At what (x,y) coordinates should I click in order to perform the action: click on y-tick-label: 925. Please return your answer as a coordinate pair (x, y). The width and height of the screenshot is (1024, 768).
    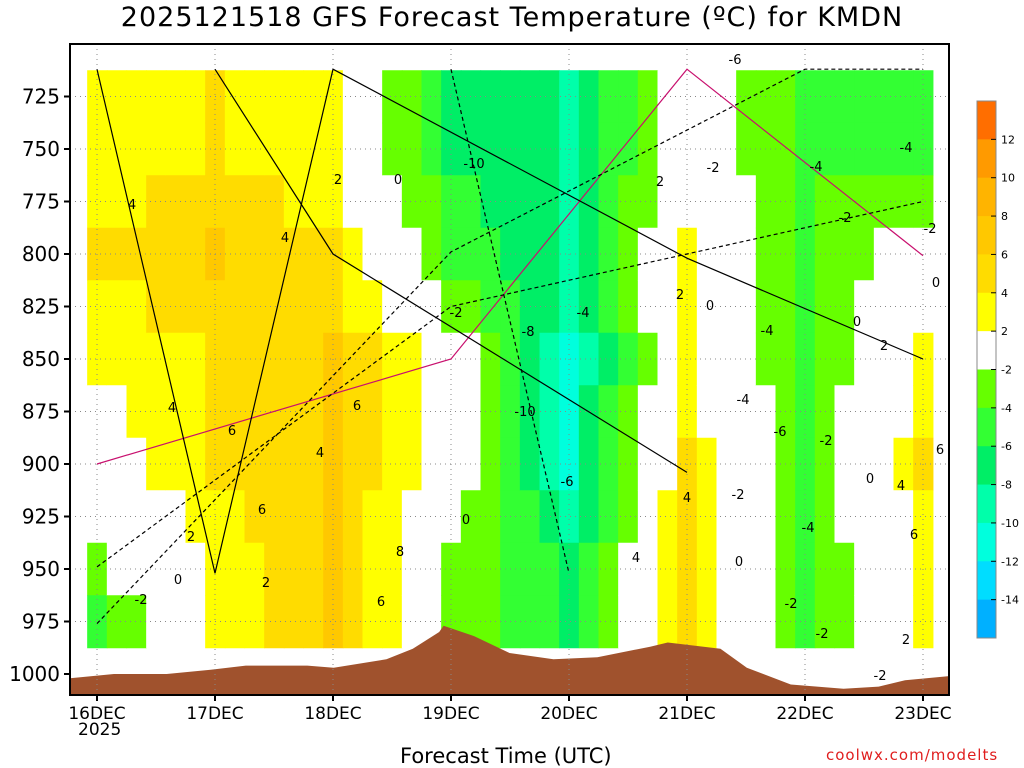
    Looking at the image, I should click on (41, 517).